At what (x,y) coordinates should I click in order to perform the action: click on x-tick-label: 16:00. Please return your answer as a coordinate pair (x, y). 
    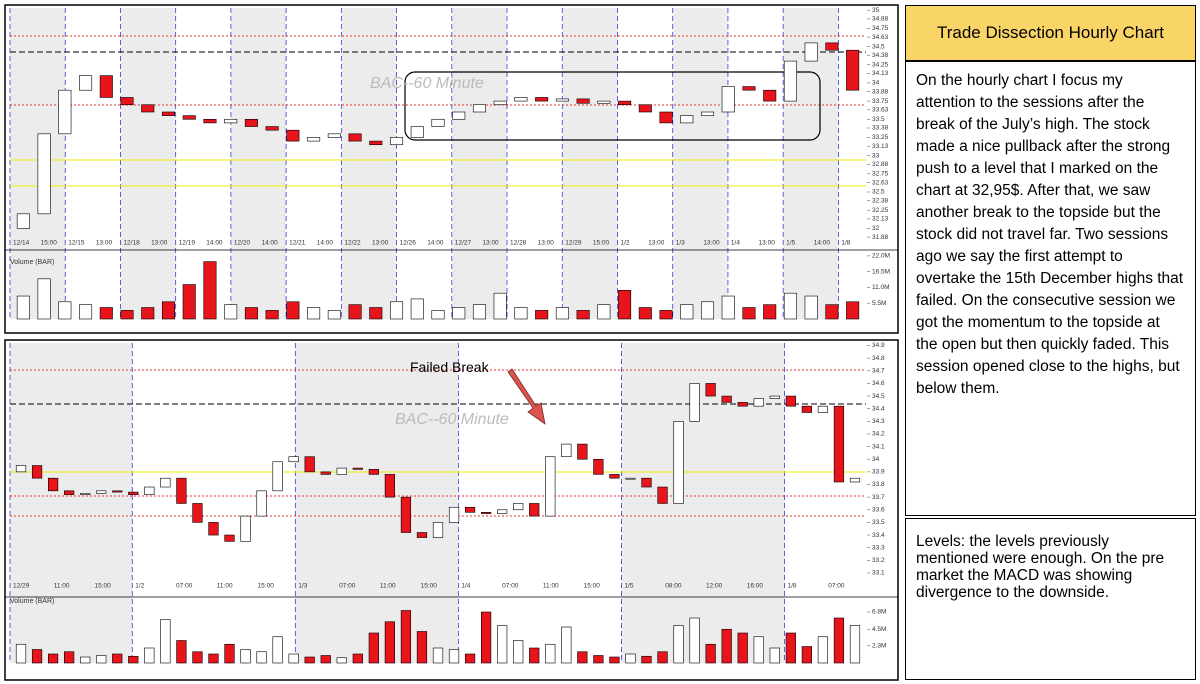
    Looking at the image, I should click on (755, 586).